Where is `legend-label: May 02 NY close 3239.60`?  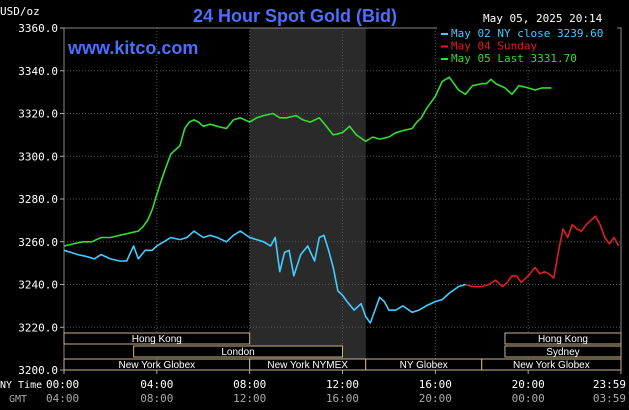
legend-label: May 02 NY close 3239.60 is located at coordinates (527, 33).